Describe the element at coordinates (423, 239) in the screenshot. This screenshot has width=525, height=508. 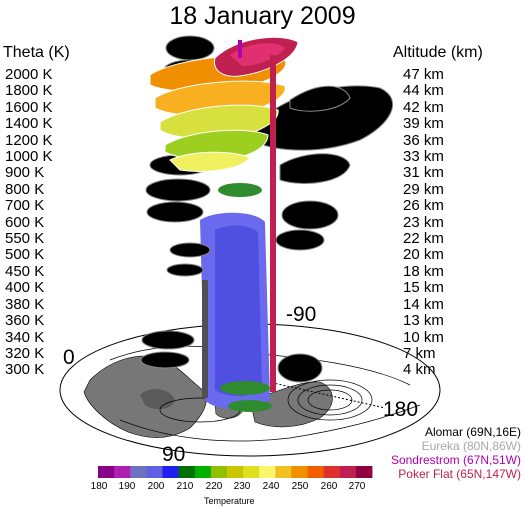
I see `altitude-level: 22 km` at that location.